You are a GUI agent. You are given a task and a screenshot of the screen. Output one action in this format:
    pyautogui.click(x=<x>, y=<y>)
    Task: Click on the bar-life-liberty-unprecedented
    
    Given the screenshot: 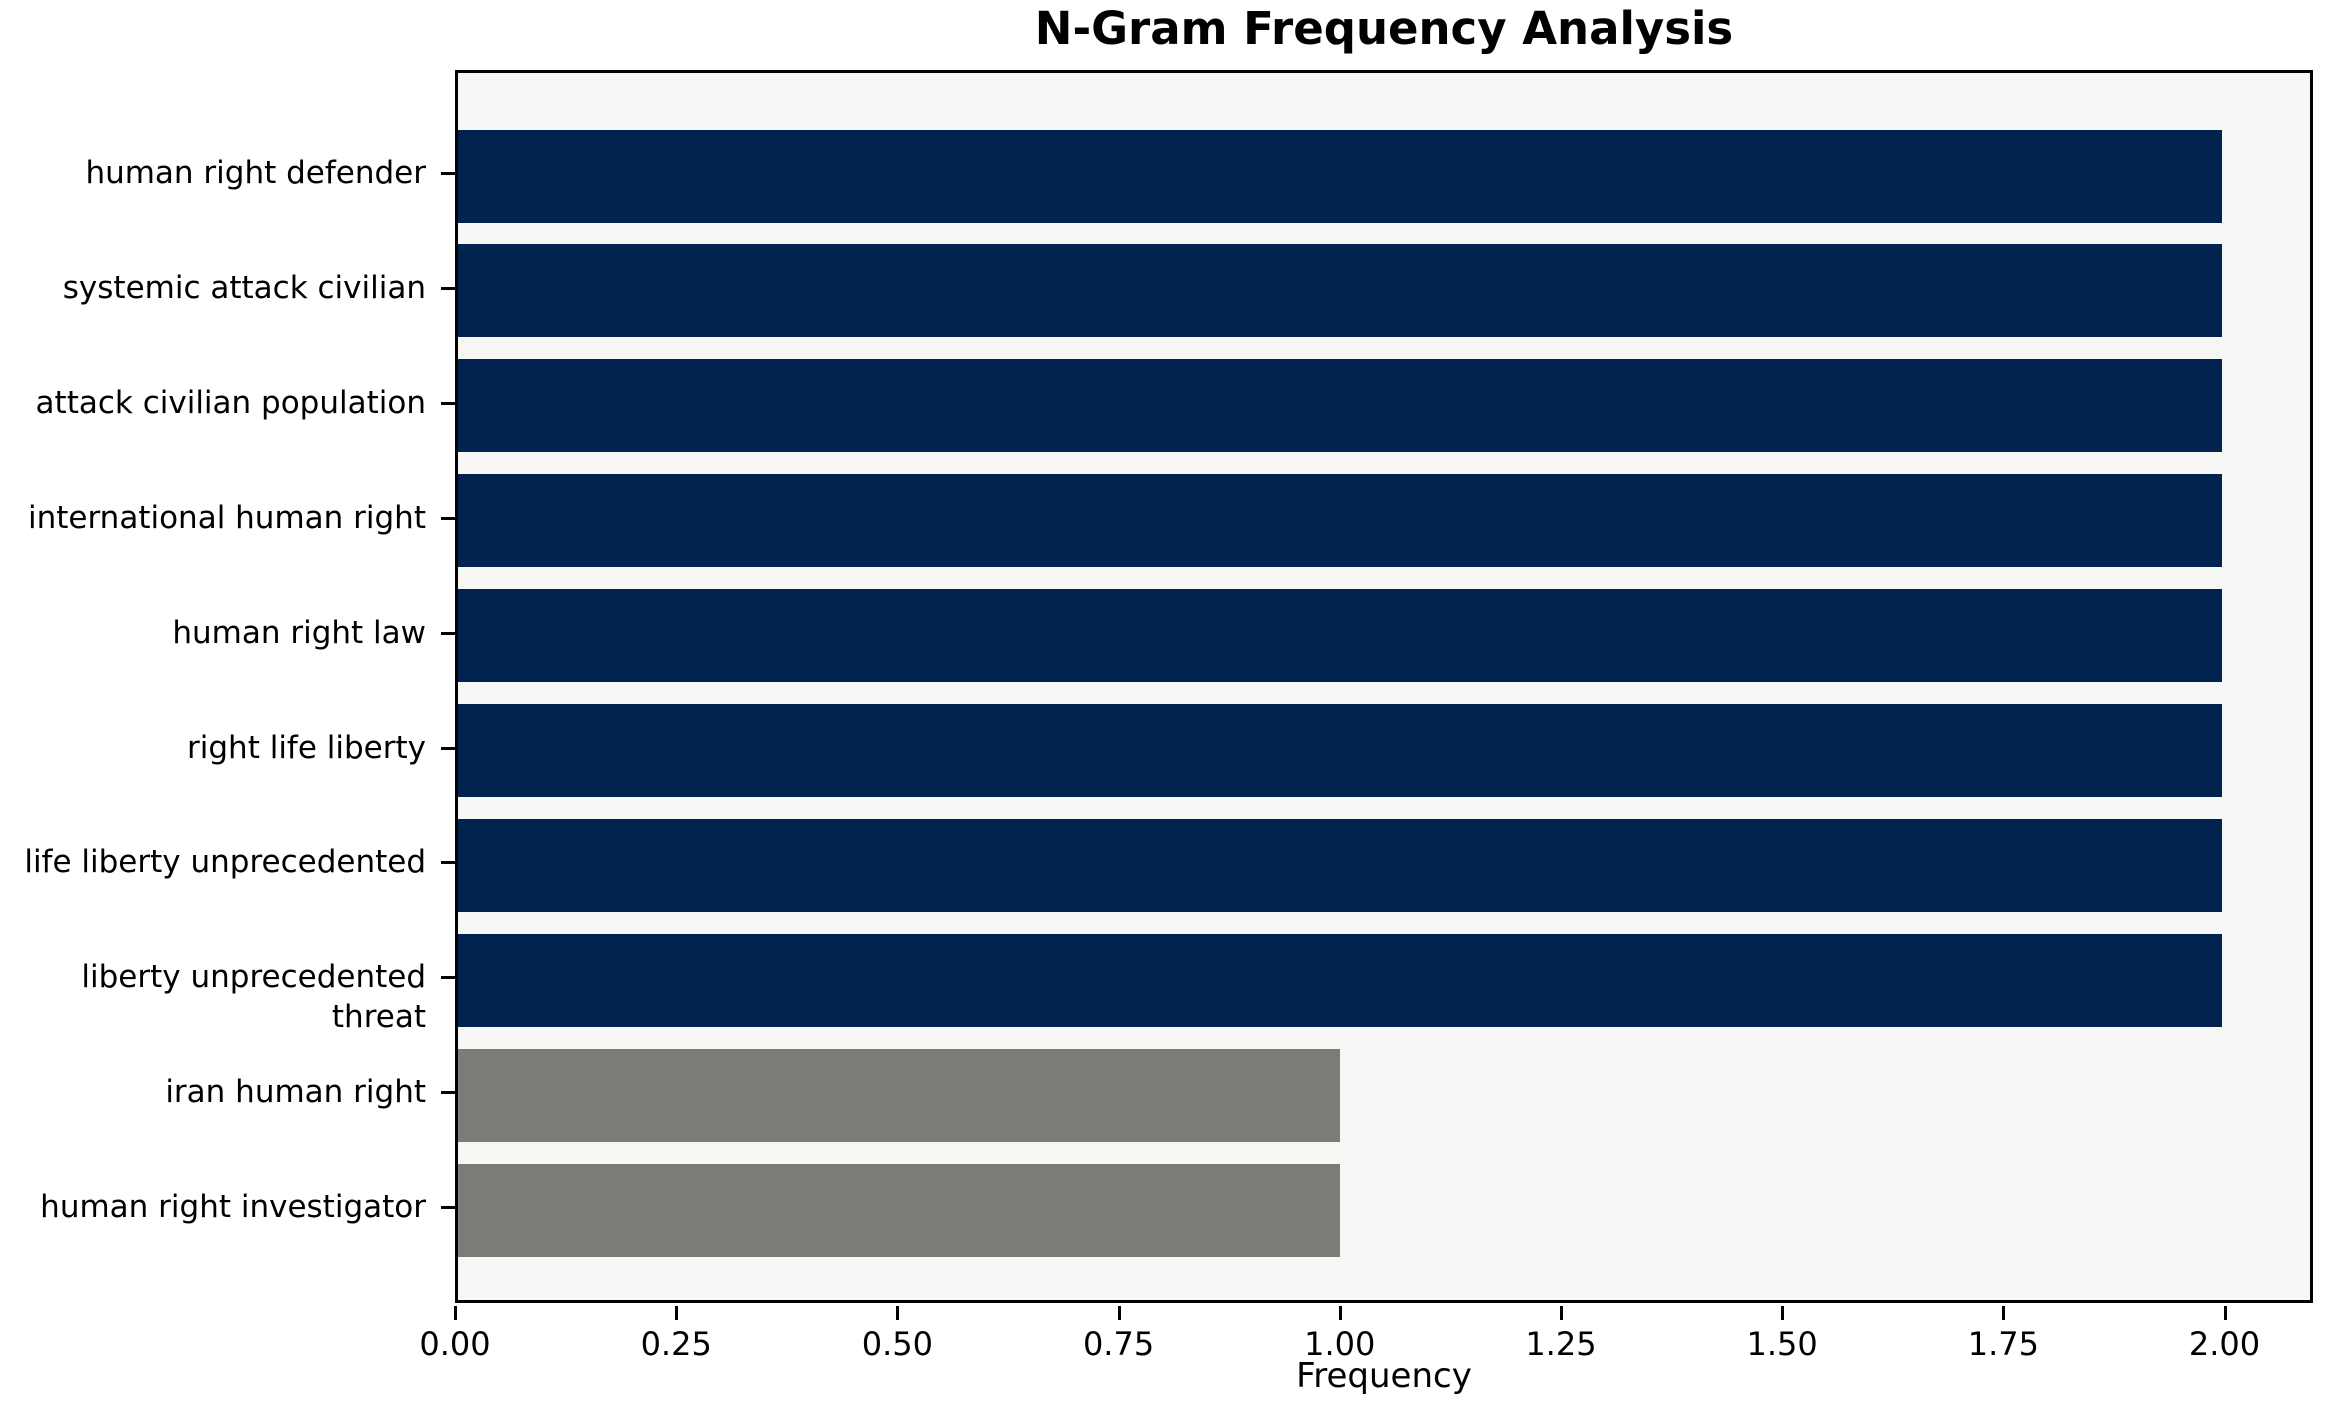 What is the action you would take?
    pyautogui.click(x=1340, y=865)
    